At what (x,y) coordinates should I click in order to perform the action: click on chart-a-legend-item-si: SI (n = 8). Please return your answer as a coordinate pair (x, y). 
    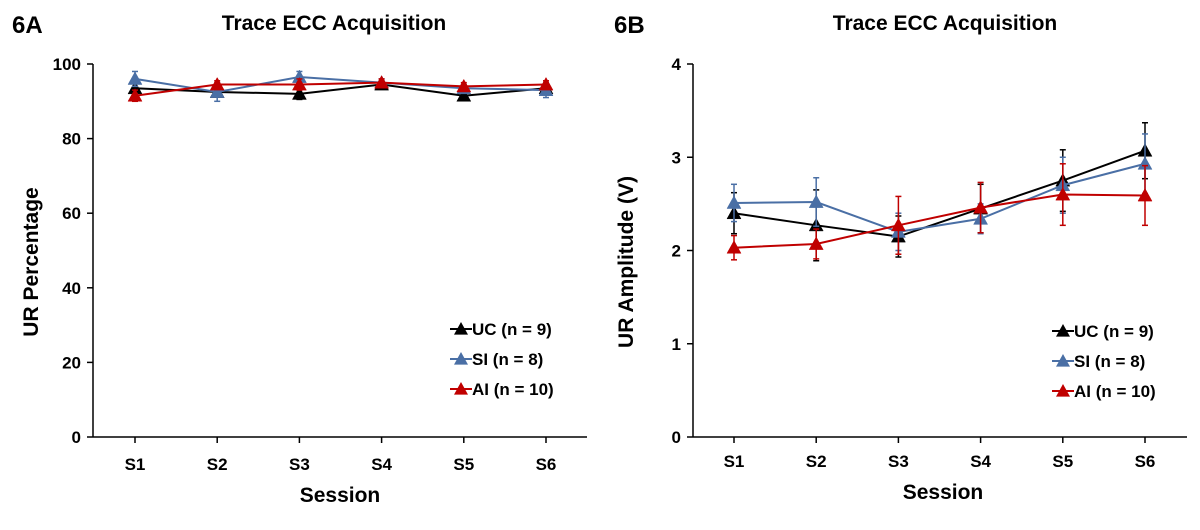
    Looking at the image, I should click on (496, 359).